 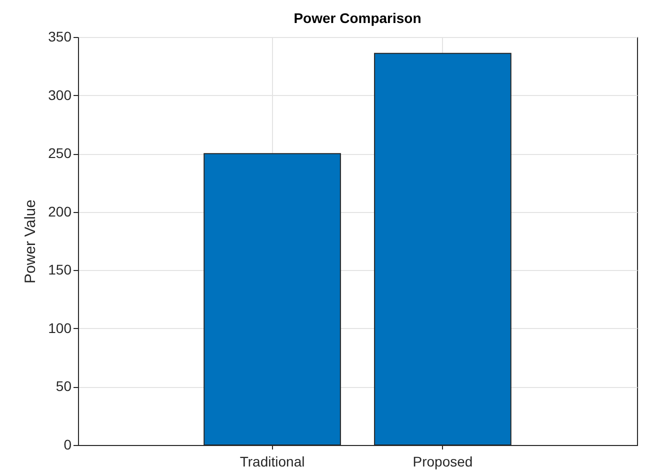 What do you see at coordinates (272, 462) in the screenshot?
I see `x-tick-label: Traditional` at bounding box center [272, 462].